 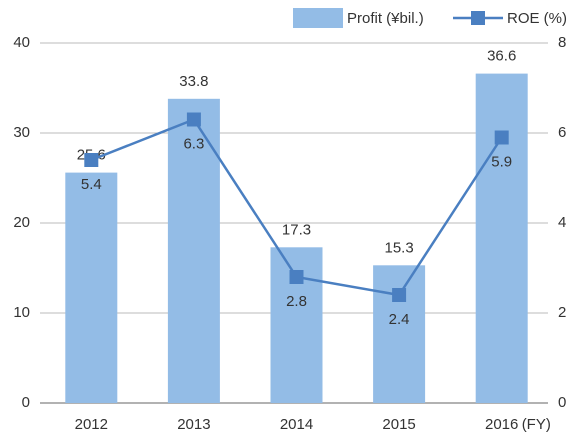 I want to click on bar-value-label: 15.3, so click(x=398, y=247).